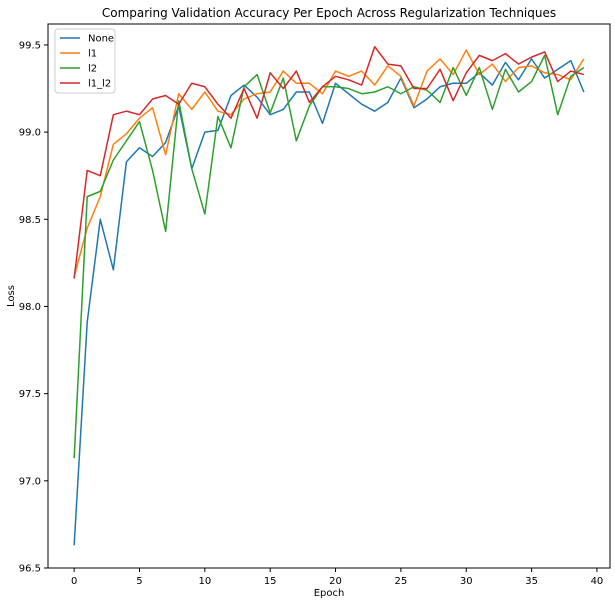 This screenshot has height=604, width=615. What do you see at coordinates (139, 581) in the screenshot?
I see `x-tick-label: 5` at bounding box center [139, 581].